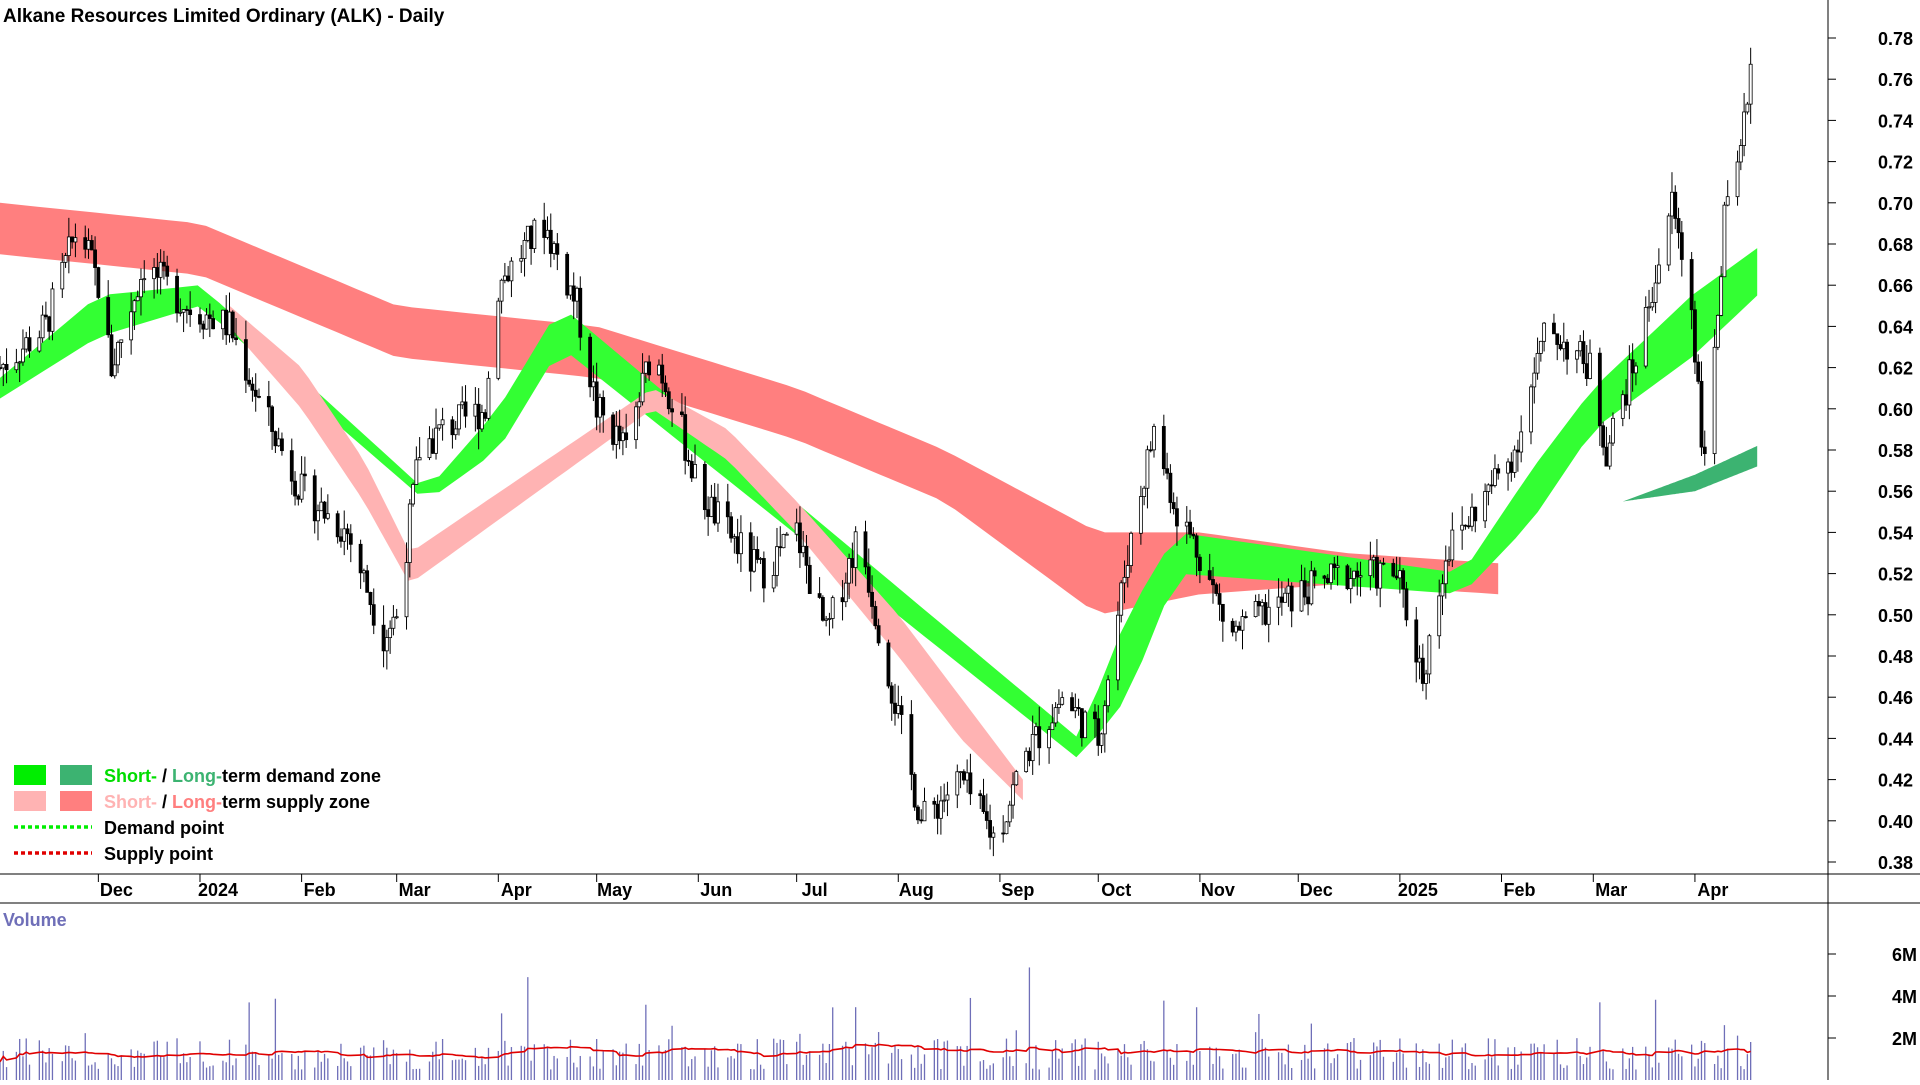 The width and height of the screenshot is (1920, 1085). I want to click on legend-text: Demand point, so click(164, 828).